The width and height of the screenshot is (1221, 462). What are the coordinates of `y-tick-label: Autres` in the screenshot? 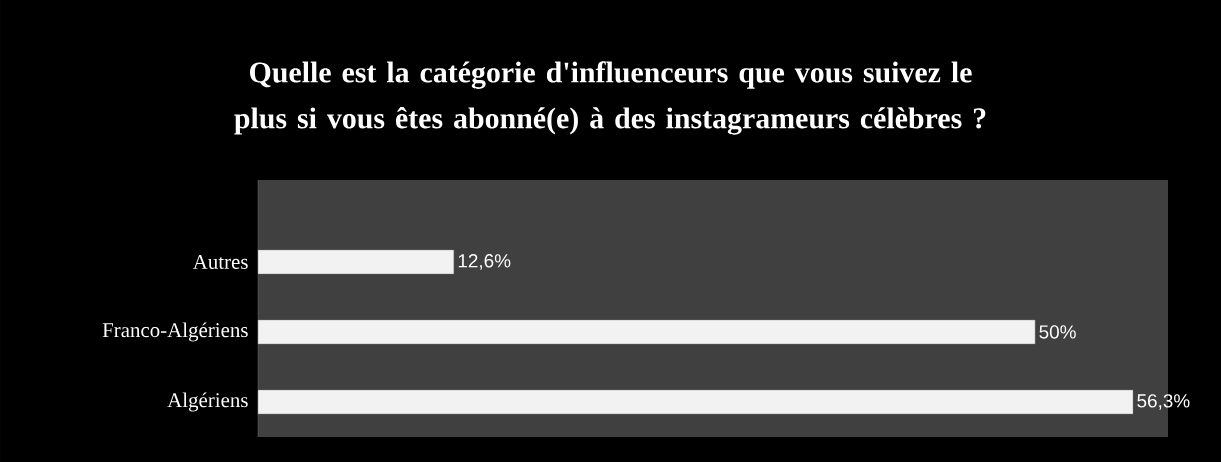 It's located at (220, 261).